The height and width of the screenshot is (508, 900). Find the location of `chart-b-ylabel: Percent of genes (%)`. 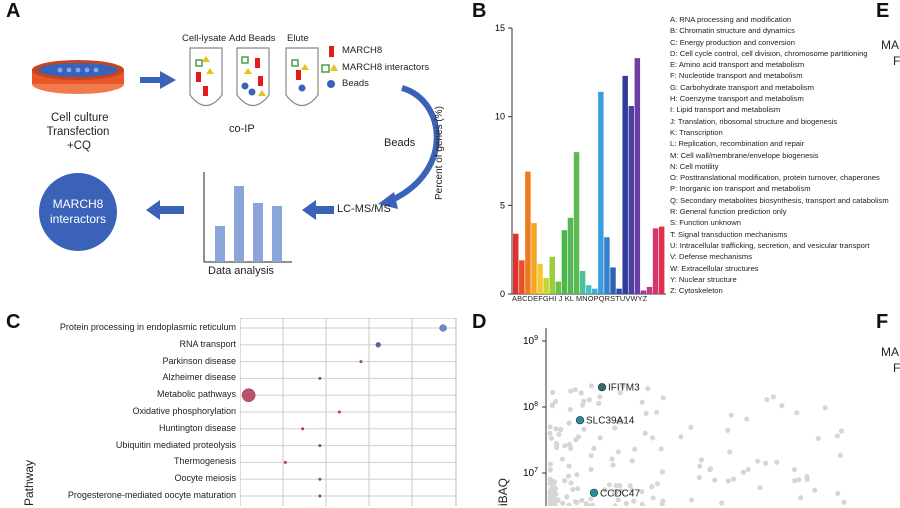

chart-b-ylabel: Percent of genes (%) is located at coordinates (439, 153).